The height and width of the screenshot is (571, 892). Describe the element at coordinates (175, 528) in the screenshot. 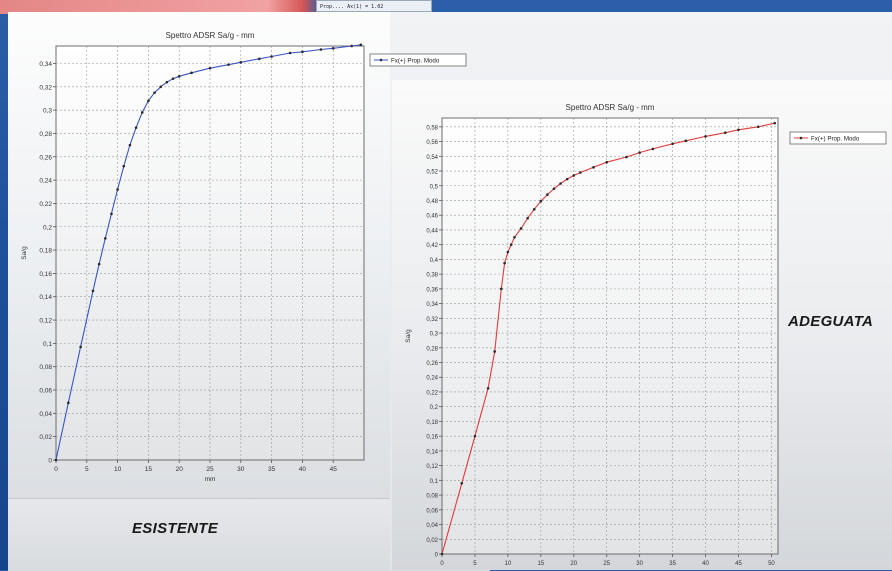

I see `caption-esistente: ESISTENTE` at that location.